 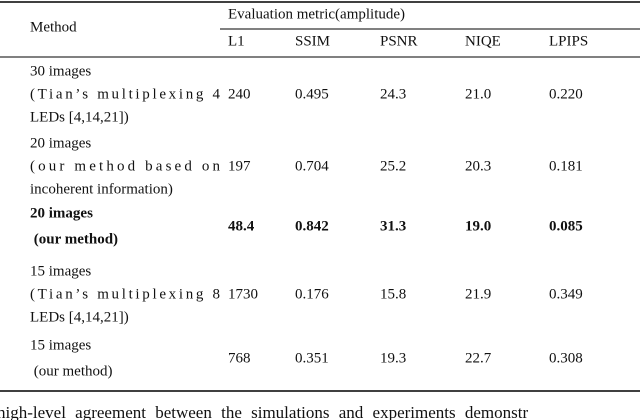 What do you see at coordinates (478, 166) in the screenshot?
I see `value-cell: 20.3` at bounding box center [478, 166].